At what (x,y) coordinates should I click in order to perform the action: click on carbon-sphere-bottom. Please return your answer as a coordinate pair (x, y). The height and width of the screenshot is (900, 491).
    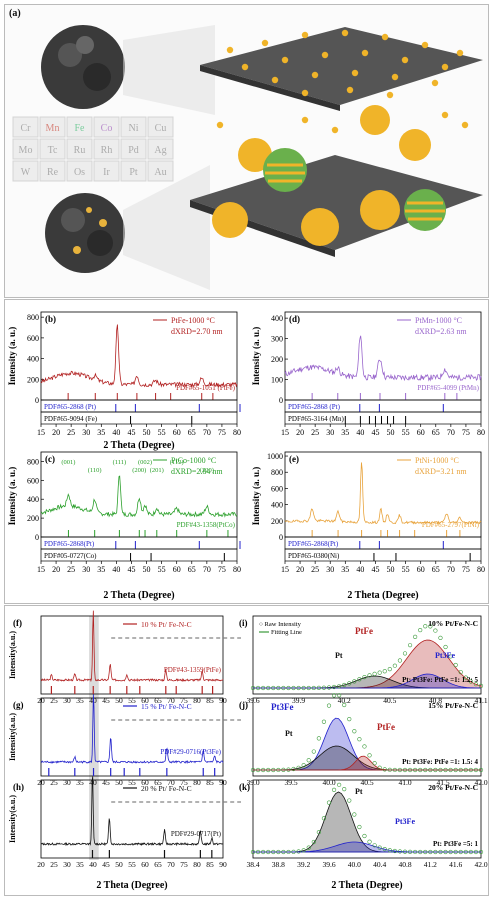
    Looking at the image, I should click on (85, 233).